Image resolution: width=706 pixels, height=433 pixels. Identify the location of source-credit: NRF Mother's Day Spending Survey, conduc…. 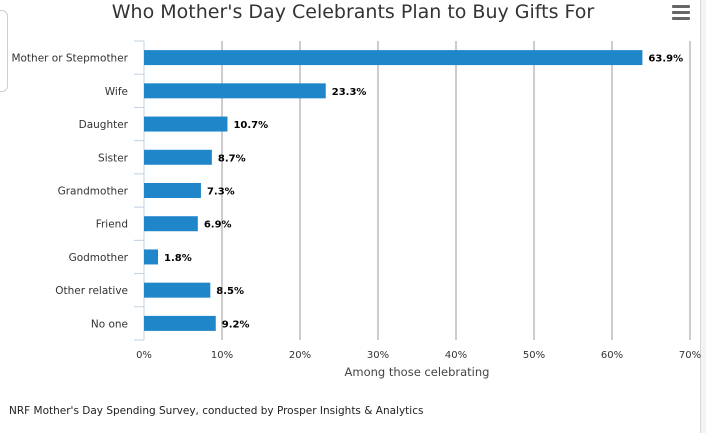
(216, 411).